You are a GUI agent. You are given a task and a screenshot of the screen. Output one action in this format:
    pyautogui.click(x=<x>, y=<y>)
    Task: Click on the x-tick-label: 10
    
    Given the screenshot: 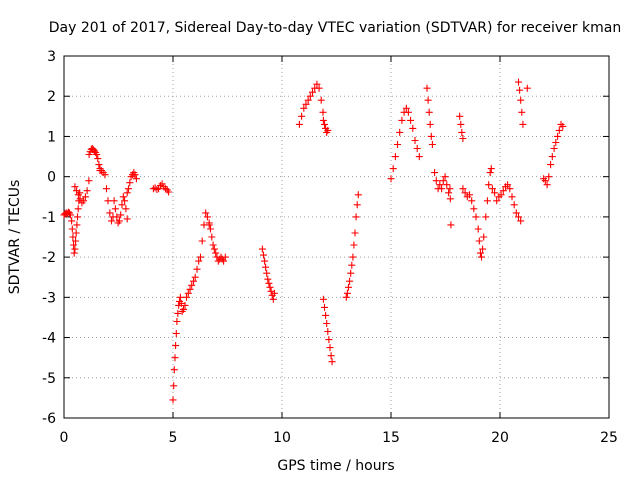 What is the action you would take?
    pyautogui.click(x=282, y=438)
    